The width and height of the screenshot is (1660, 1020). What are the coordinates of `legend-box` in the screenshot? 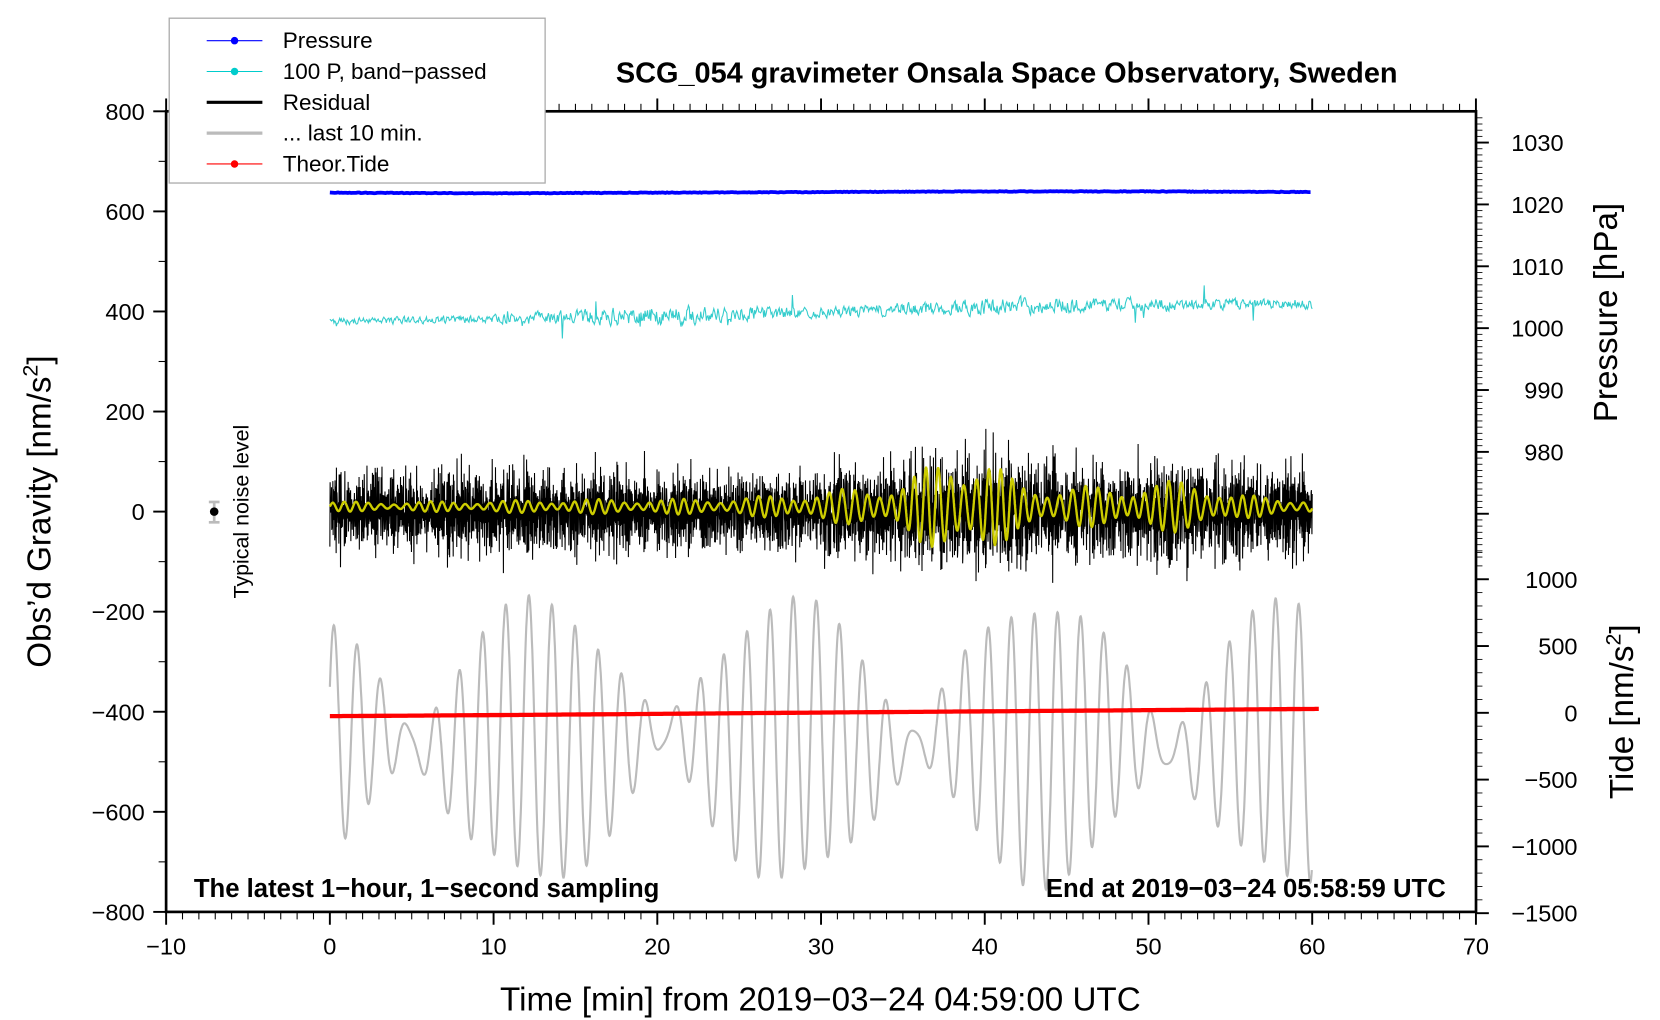 It's located at (357, 100).